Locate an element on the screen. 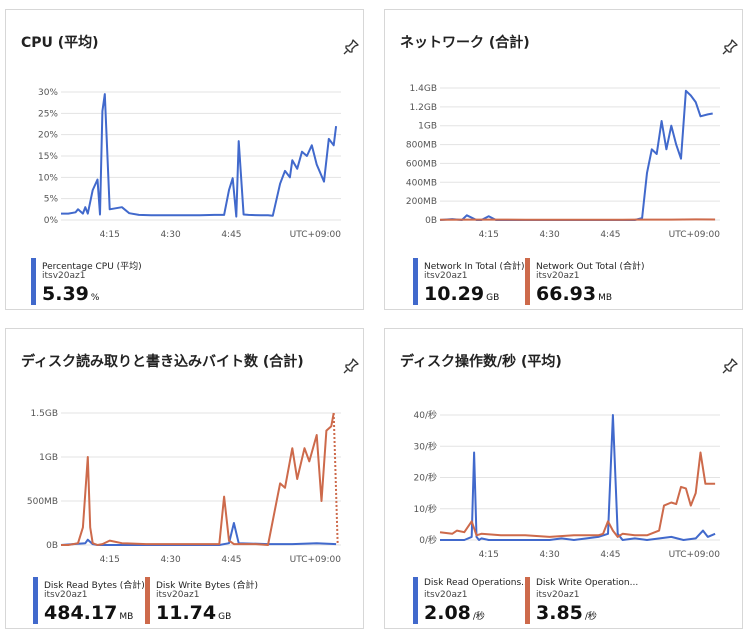 The image size is (756, 634). tile-title: ディスク読み取りと書き込みバイト数 (合計) is located at coordinates (162, 362).